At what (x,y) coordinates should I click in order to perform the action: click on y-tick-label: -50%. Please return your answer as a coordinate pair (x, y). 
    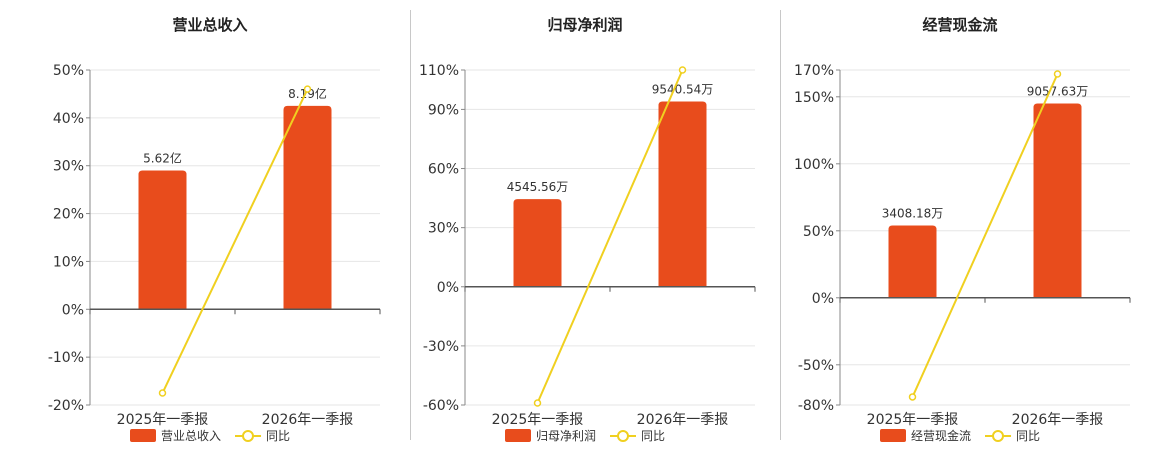
    Looking at the image, I should click on (816, 366).